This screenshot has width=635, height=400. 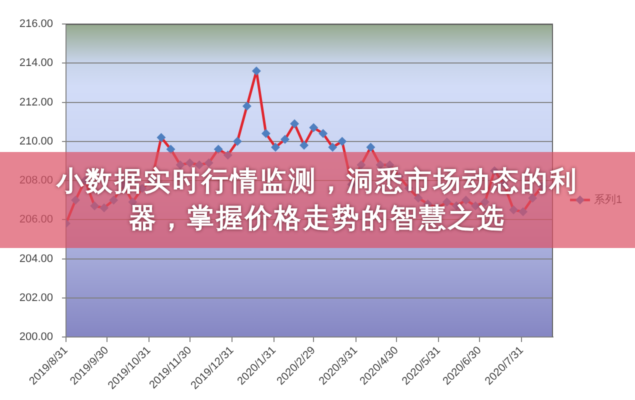 I want to click on text: 小数据实时行情监测，洞悉市场动态的利器，掌握价格走势的智慧之选, so click(x=317, y=200).